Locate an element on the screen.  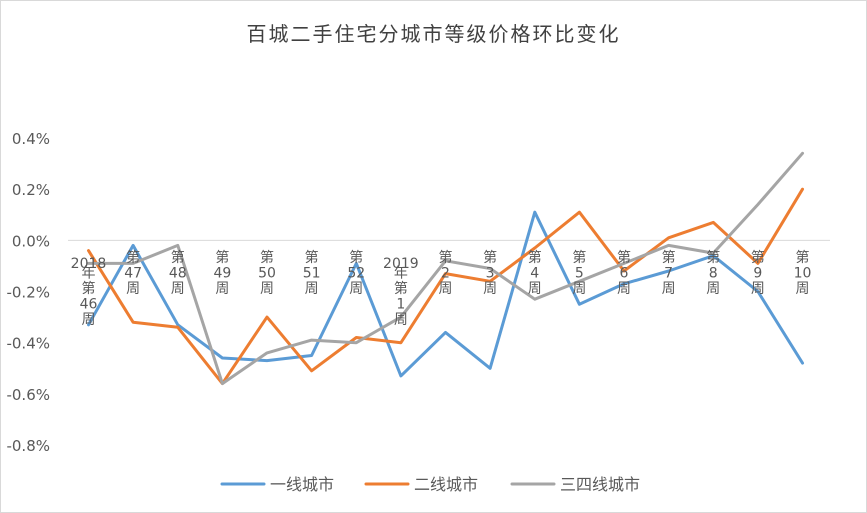
y-tick-label: -0.8% is located at coordinates (28, 446).